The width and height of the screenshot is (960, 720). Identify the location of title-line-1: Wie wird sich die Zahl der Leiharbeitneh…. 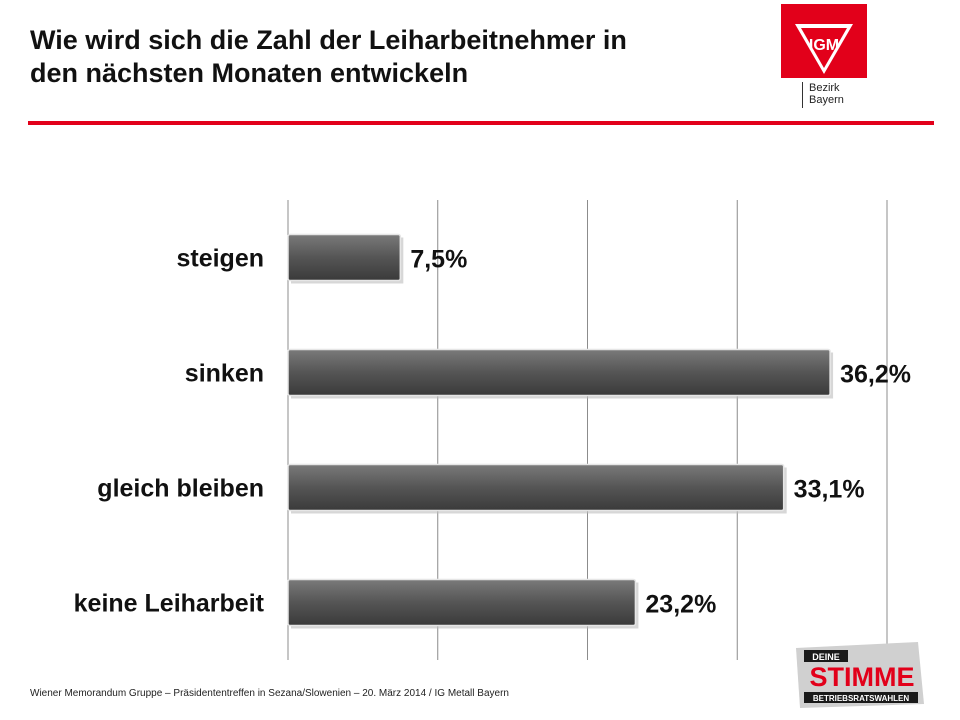
(328, 40).